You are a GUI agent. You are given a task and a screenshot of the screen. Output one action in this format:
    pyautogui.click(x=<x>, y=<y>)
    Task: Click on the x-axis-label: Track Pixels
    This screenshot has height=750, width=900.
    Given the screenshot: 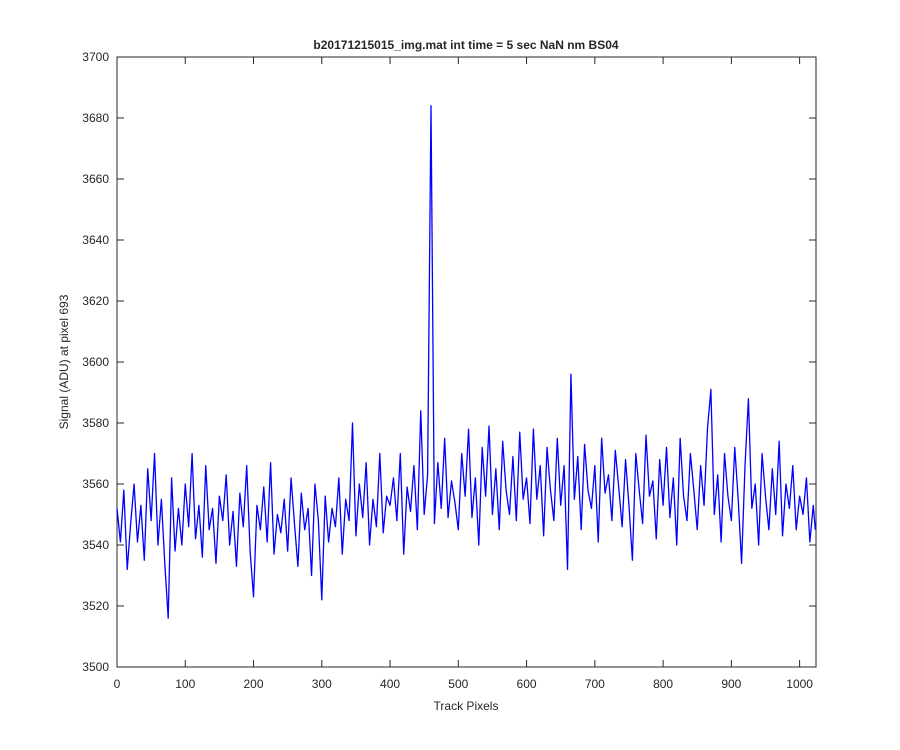 What is the action you would take?
    pyautogui.click(x=466, y=706)
    